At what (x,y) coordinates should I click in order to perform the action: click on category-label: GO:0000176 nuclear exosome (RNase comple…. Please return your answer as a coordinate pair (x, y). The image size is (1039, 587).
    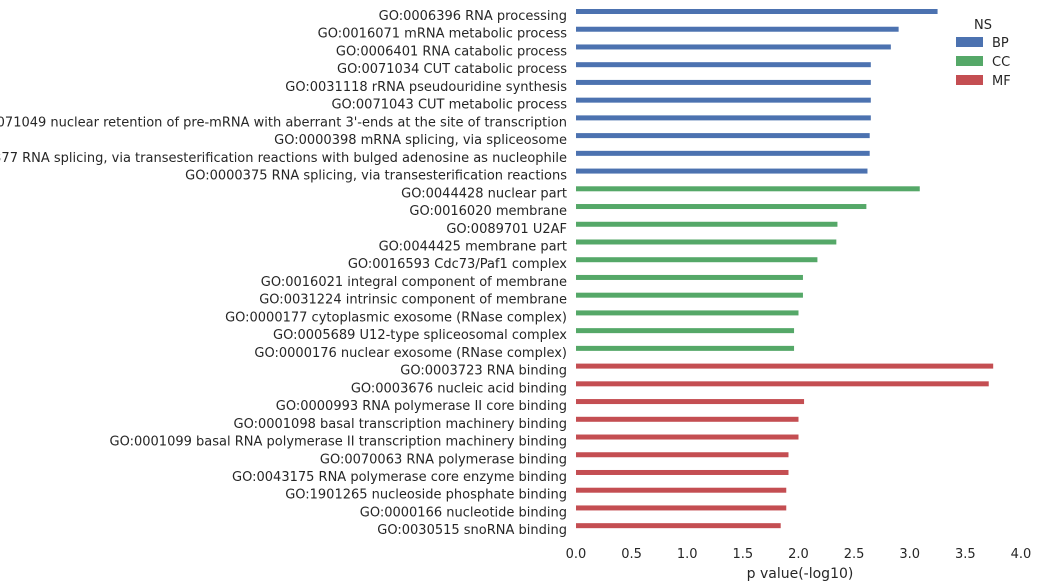
    Looking at the image, I should click on (410, 353).